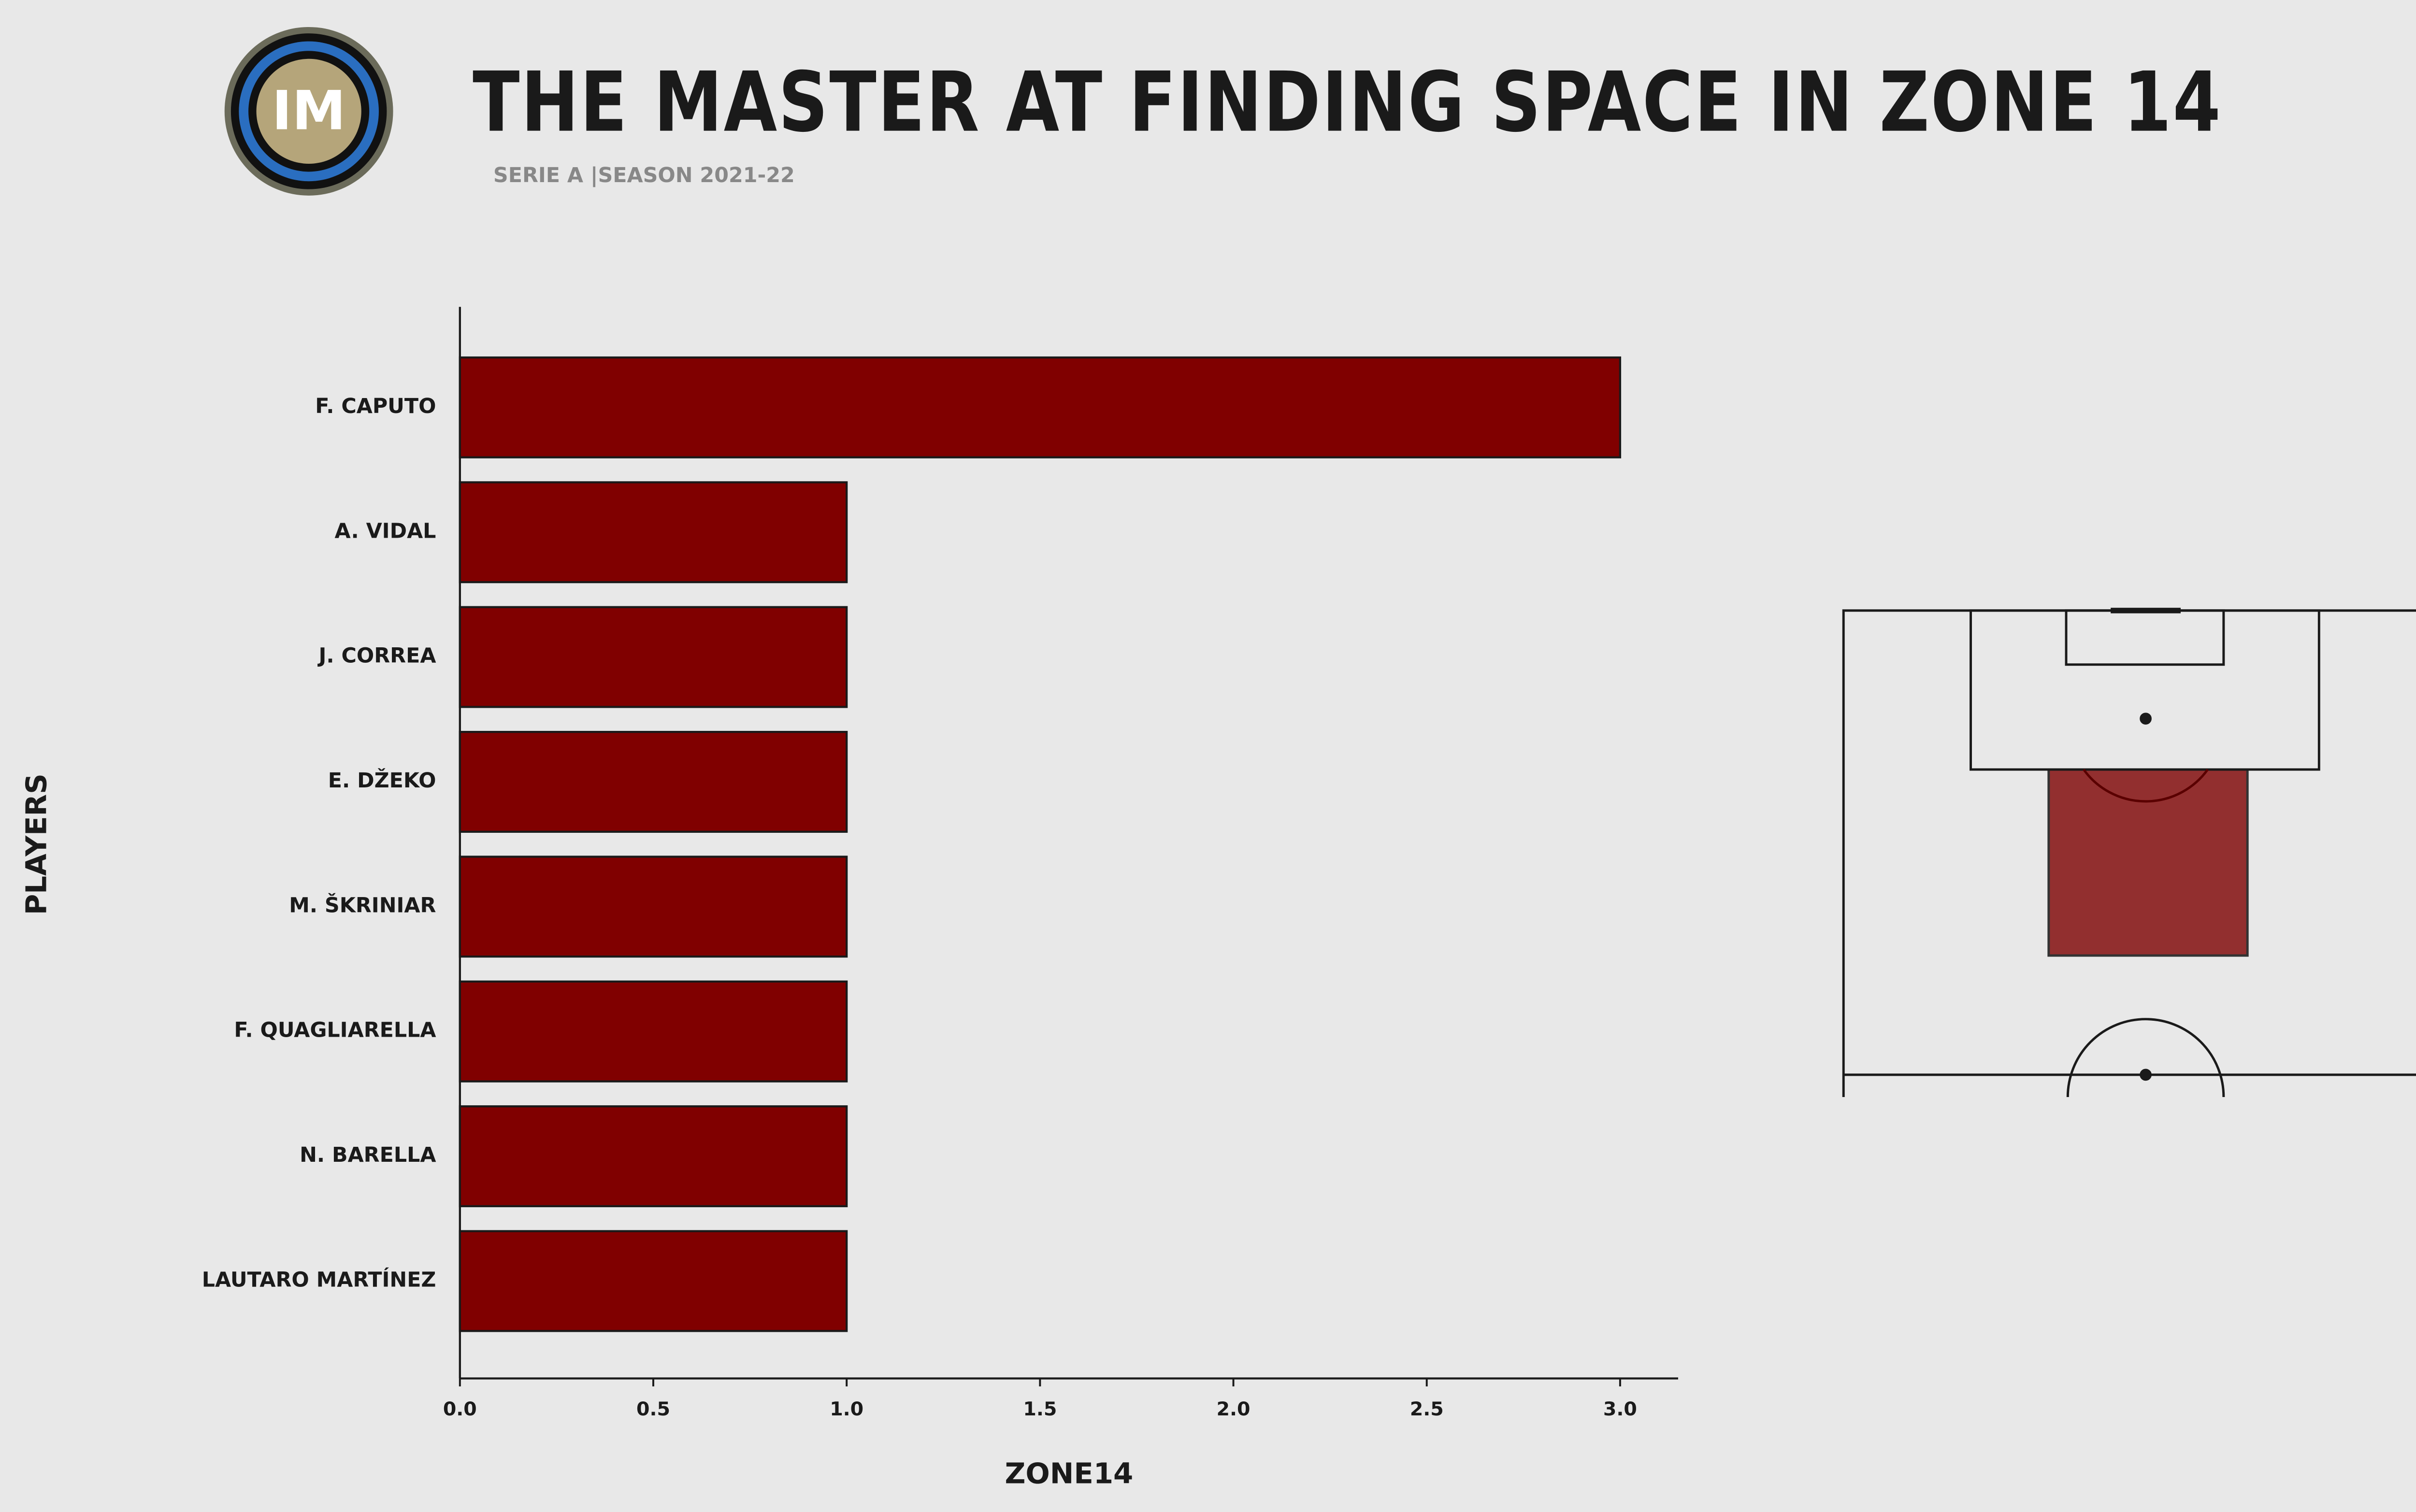  I want to click on x-tick-label: 1.5, so click(1040, 1409).